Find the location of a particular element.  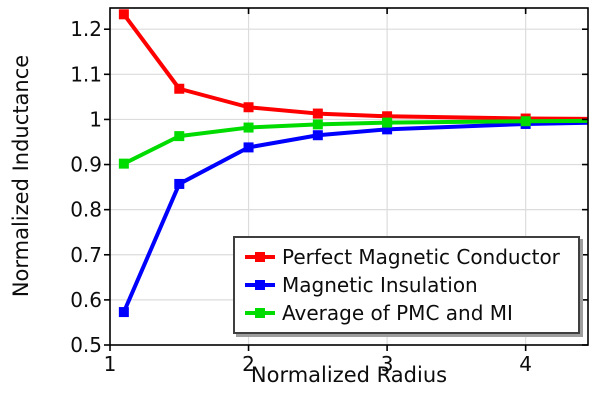

legend-item-mi: Magnetic Insulation is located at coordinates (406, 285).